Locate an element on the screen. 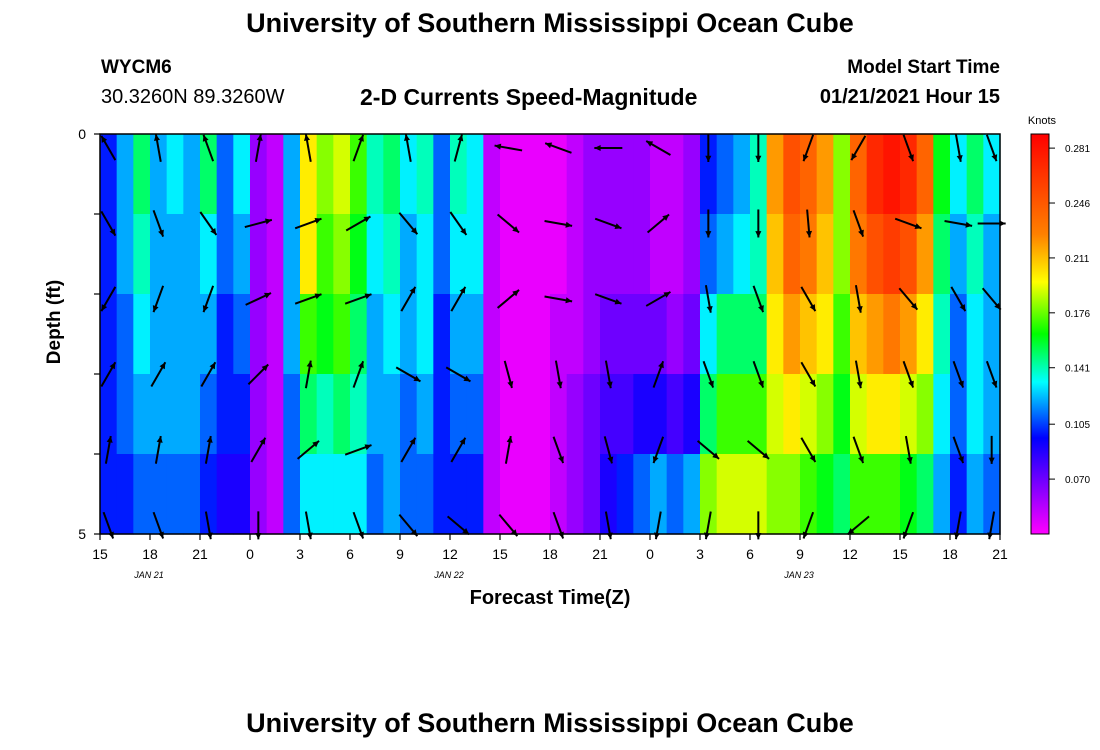 This screenshot has width=1100, height=750. x-tick-label: 12 is located at coordinates (850, 554).